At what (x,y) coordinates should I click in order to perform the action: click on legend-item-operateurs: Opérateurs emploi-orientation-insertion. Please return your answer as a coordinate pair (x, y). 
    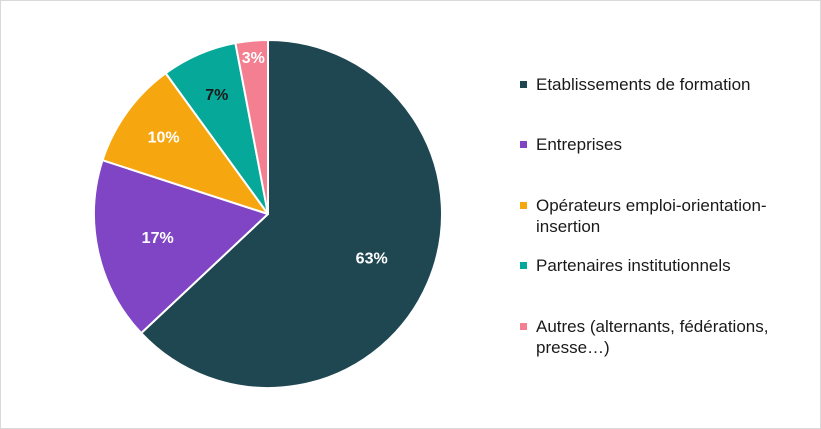
    Looking at the image, I should click on (660, 216).